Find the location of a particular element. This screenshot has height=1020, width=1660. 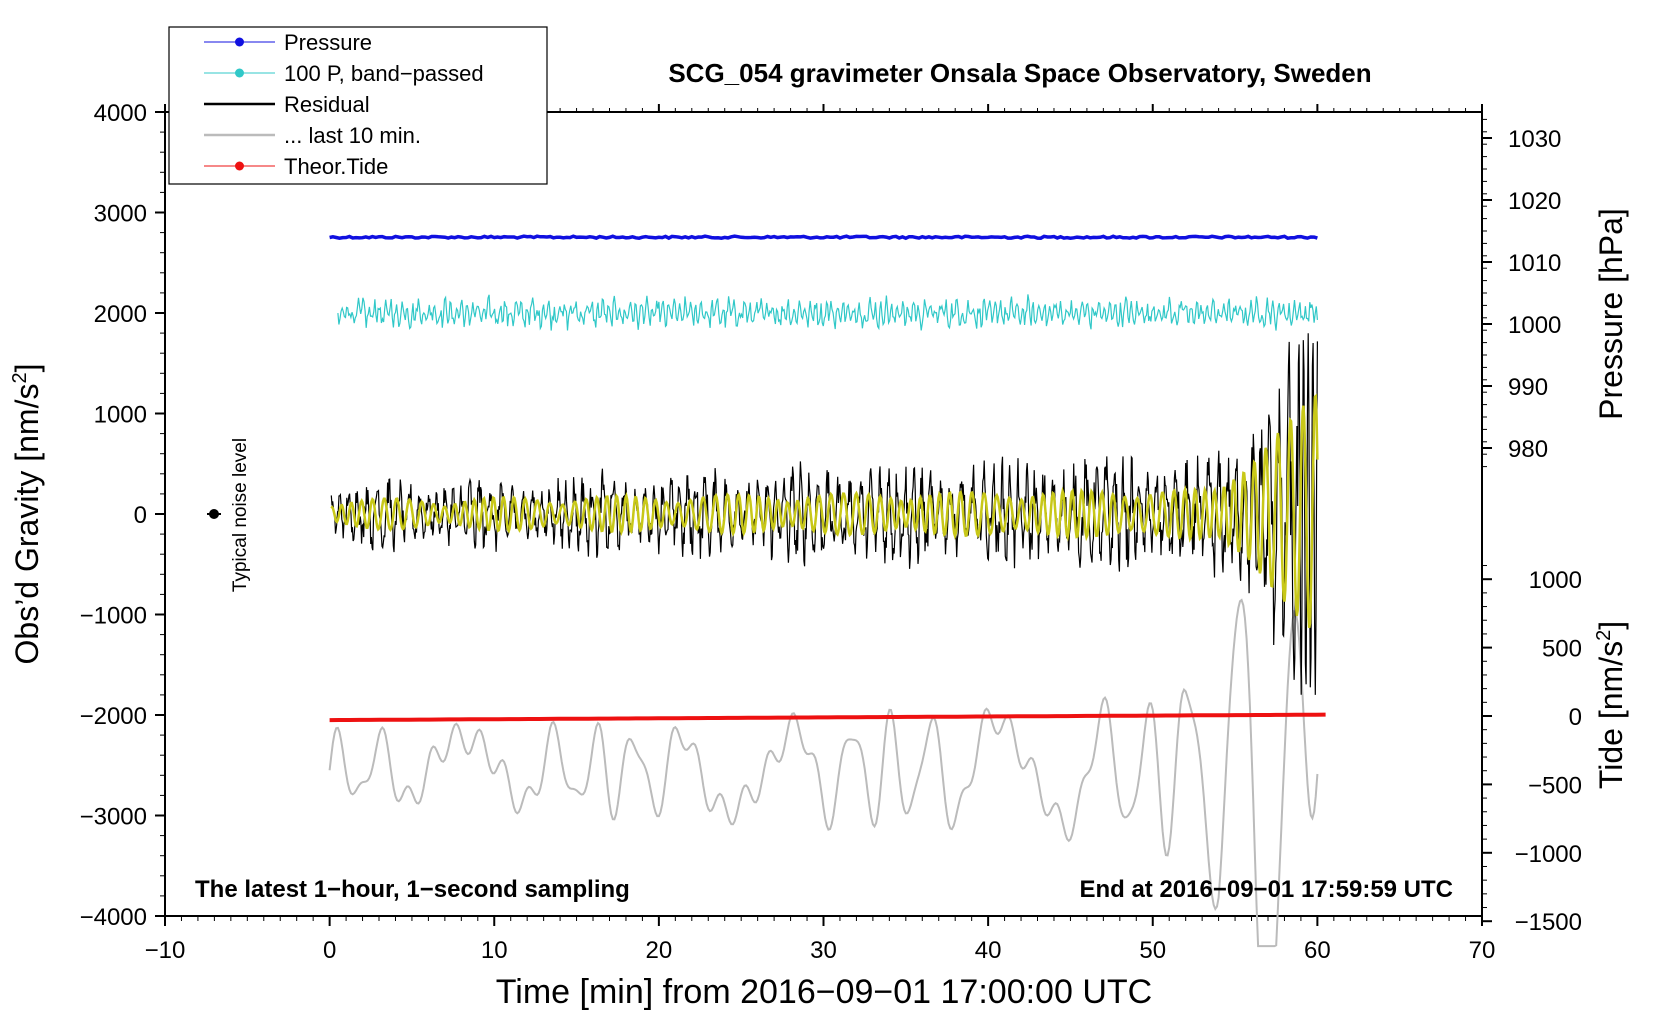

x-axis-label: Time [min] from 2016−09−01 17:00:00 UTC is located at coordinates (824, 992).